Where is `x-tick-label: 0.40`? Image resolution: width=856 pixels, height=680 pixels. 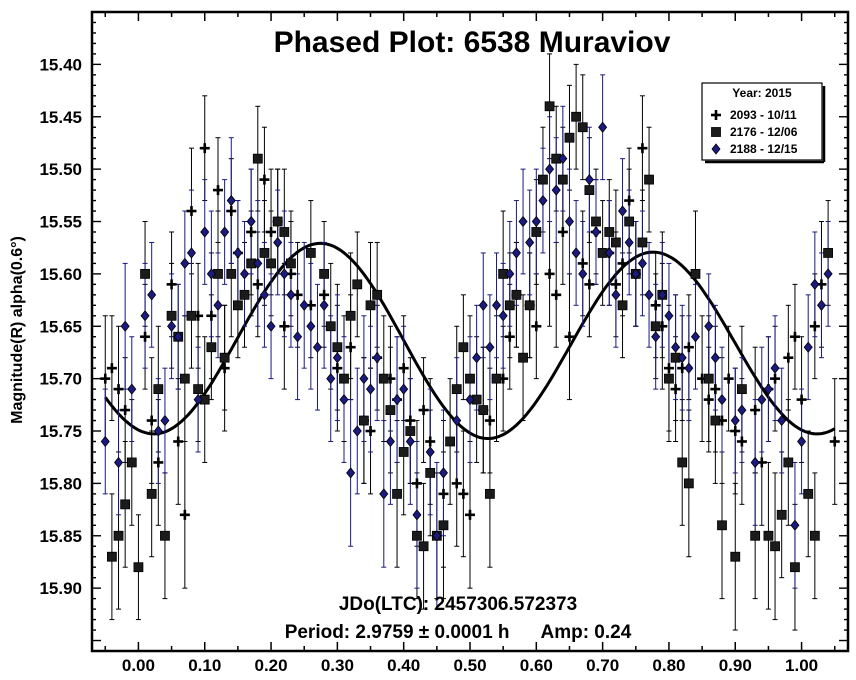 x-tick-label: 0.40 is located at coordinates (403, 665).